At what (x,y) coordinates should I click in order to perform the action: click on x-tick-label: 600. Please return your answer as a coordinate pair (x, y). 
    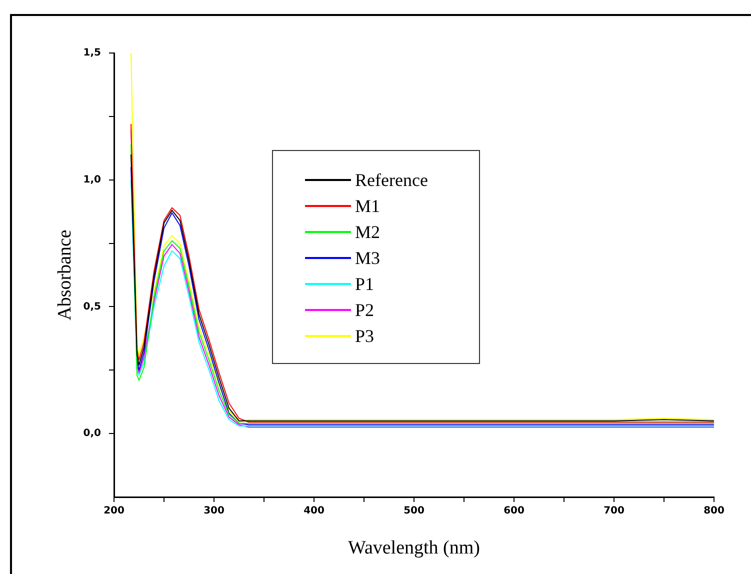
    Looking at the image, I should click on (514, 511).